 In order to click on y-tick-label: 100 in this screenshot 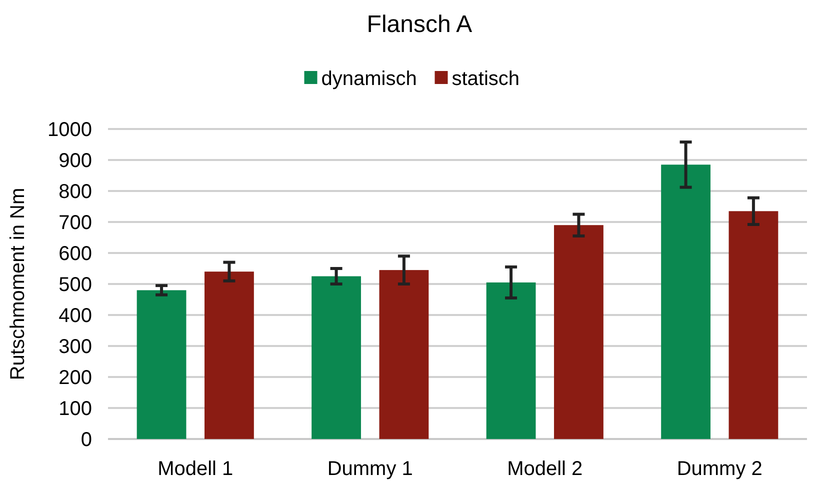, I will do `click(75, 409)`.